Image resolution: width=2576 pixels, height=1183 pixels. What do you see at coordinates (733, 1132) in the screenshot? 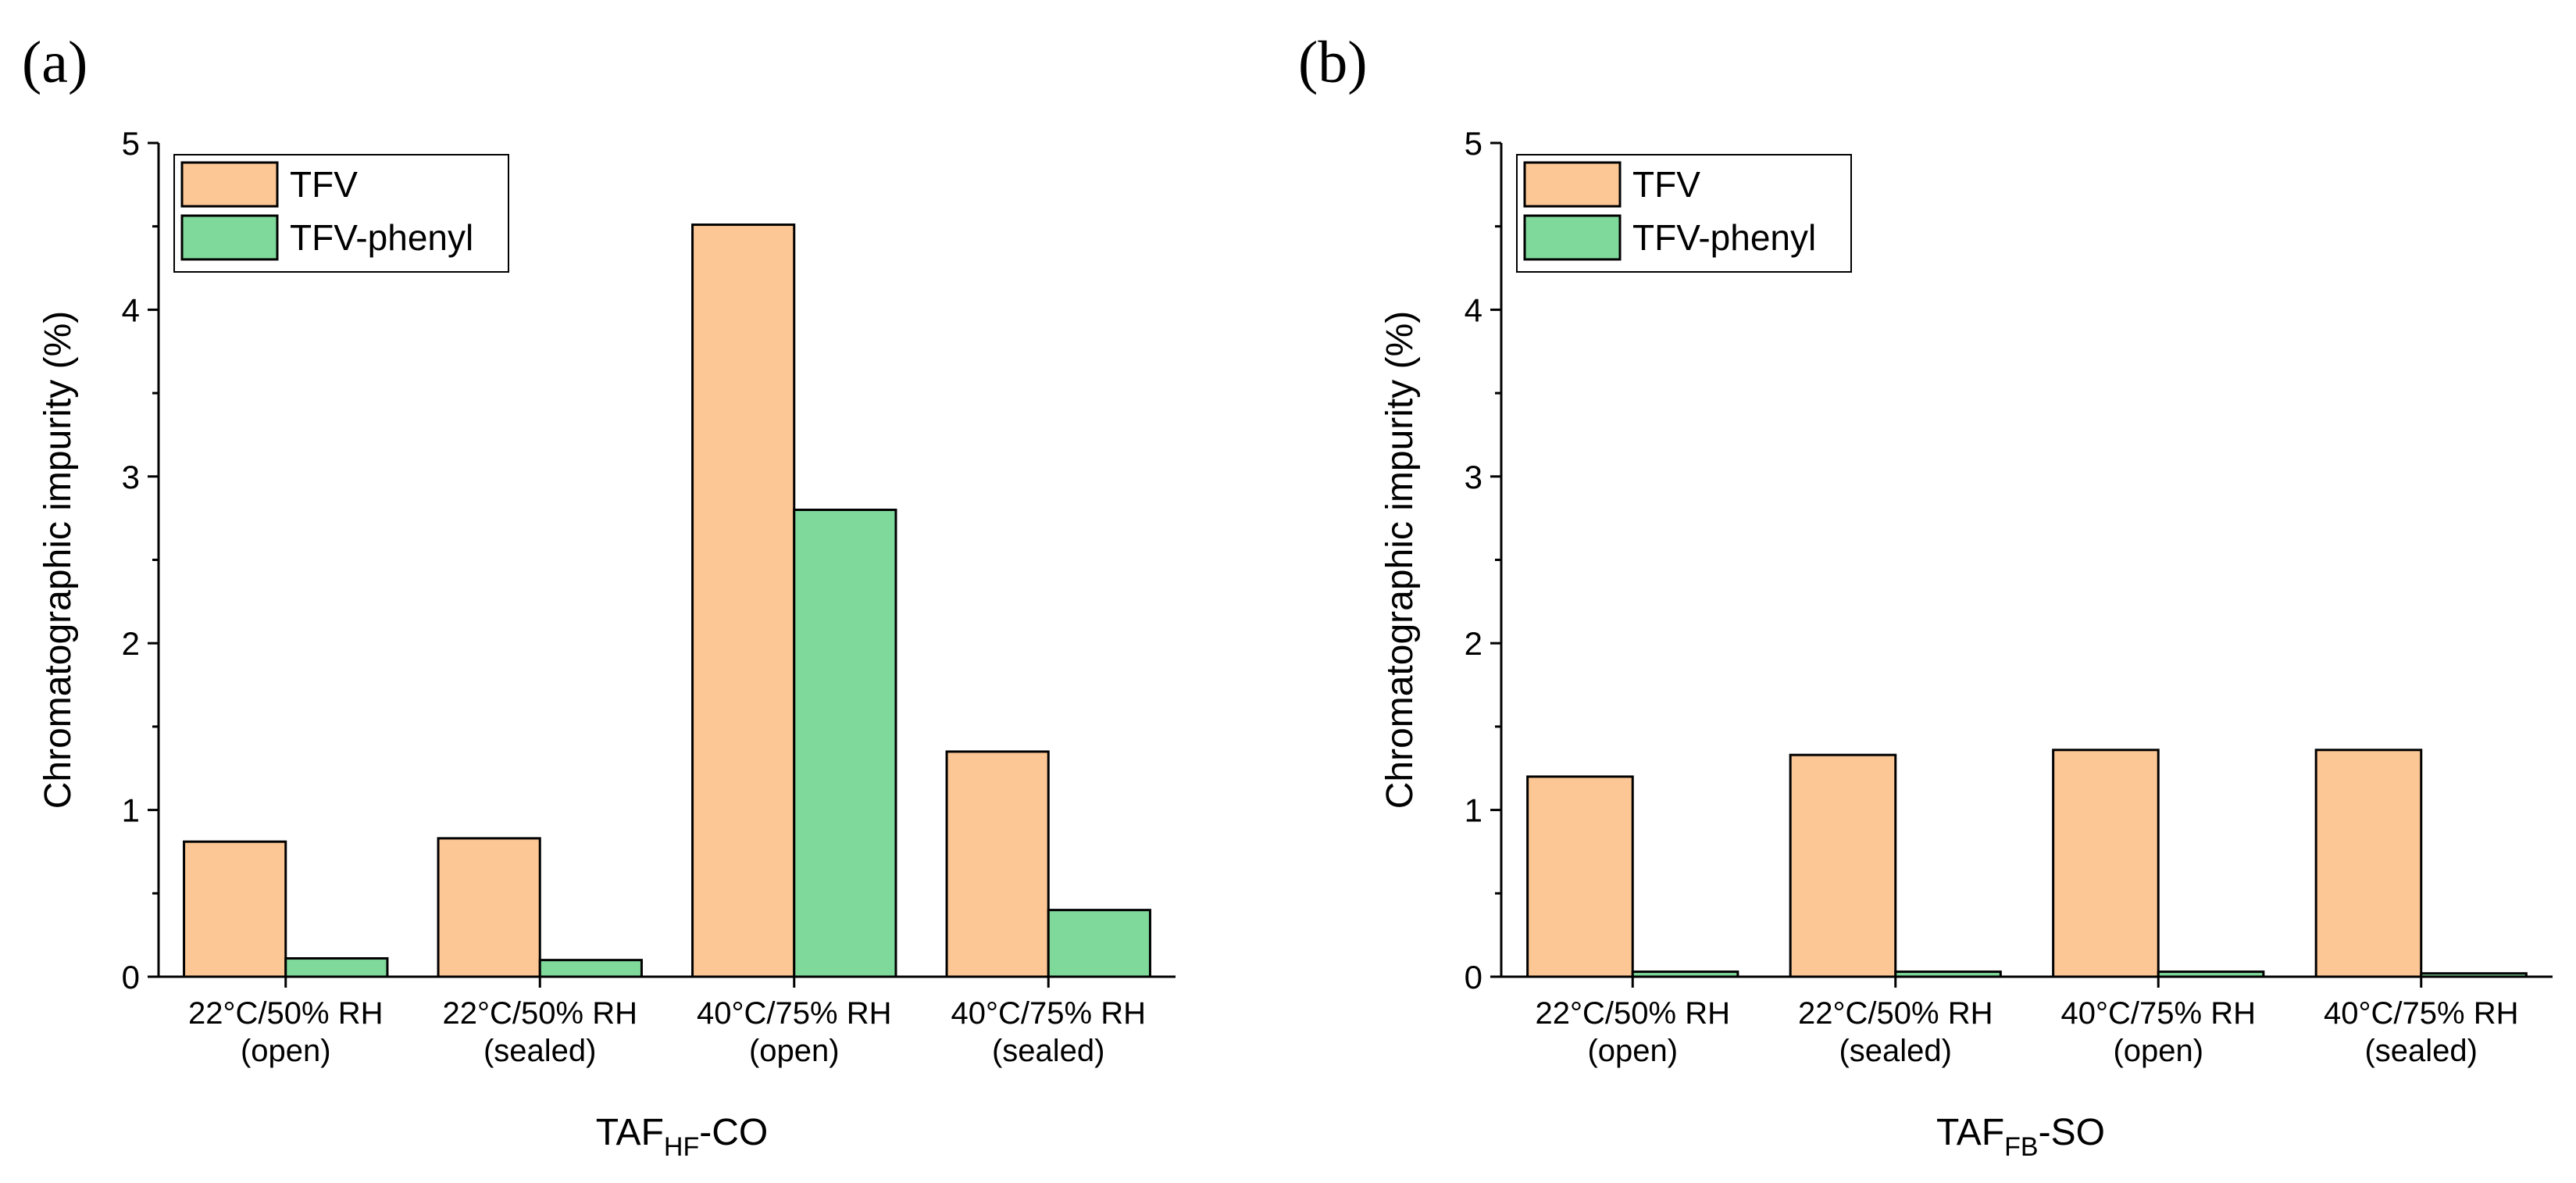
I see `x-axis-title-suffix: -CO` at bounding box center [733, 1132].